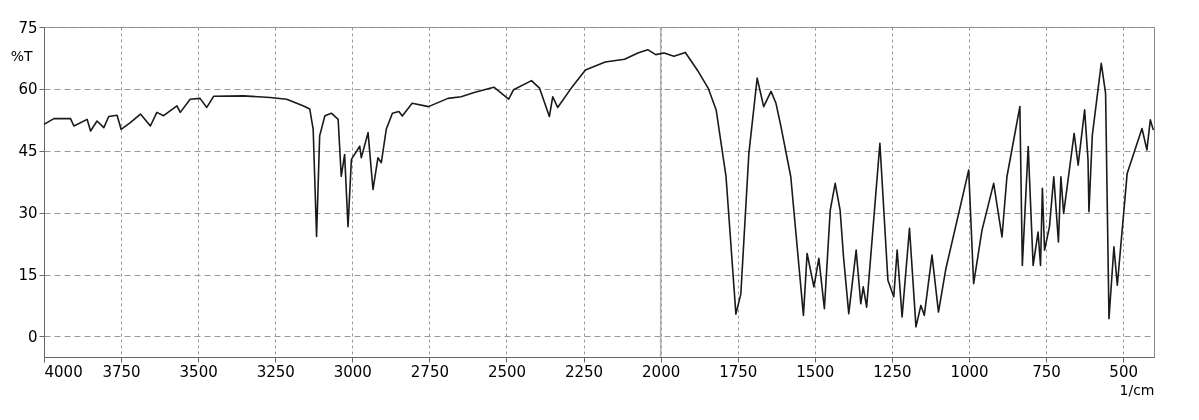 The height and width of the screenshot is (420, 1199). I want to click on x-tick-label: 2250, so click(584, 371).